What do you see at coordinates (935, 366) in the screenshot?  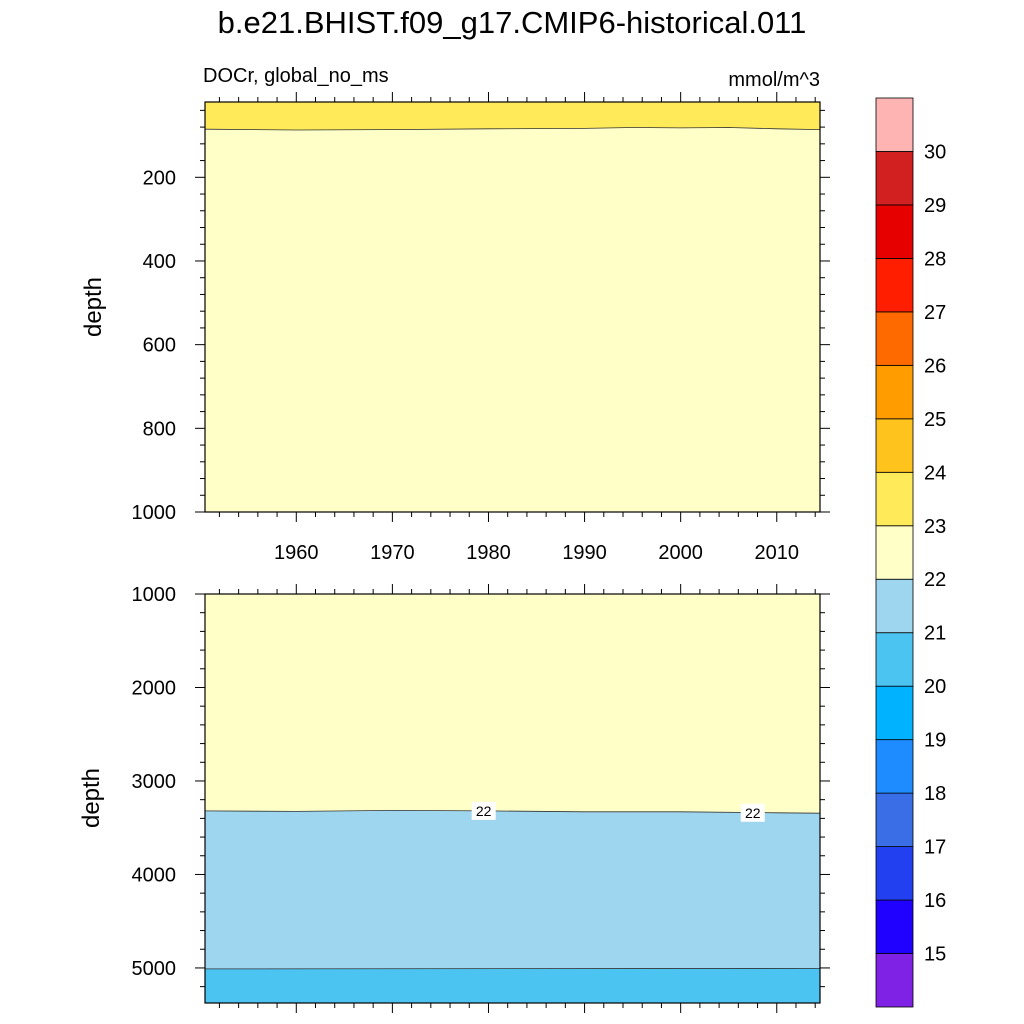 I see `colorbar-label: 26` at bounding box center [935, 366].